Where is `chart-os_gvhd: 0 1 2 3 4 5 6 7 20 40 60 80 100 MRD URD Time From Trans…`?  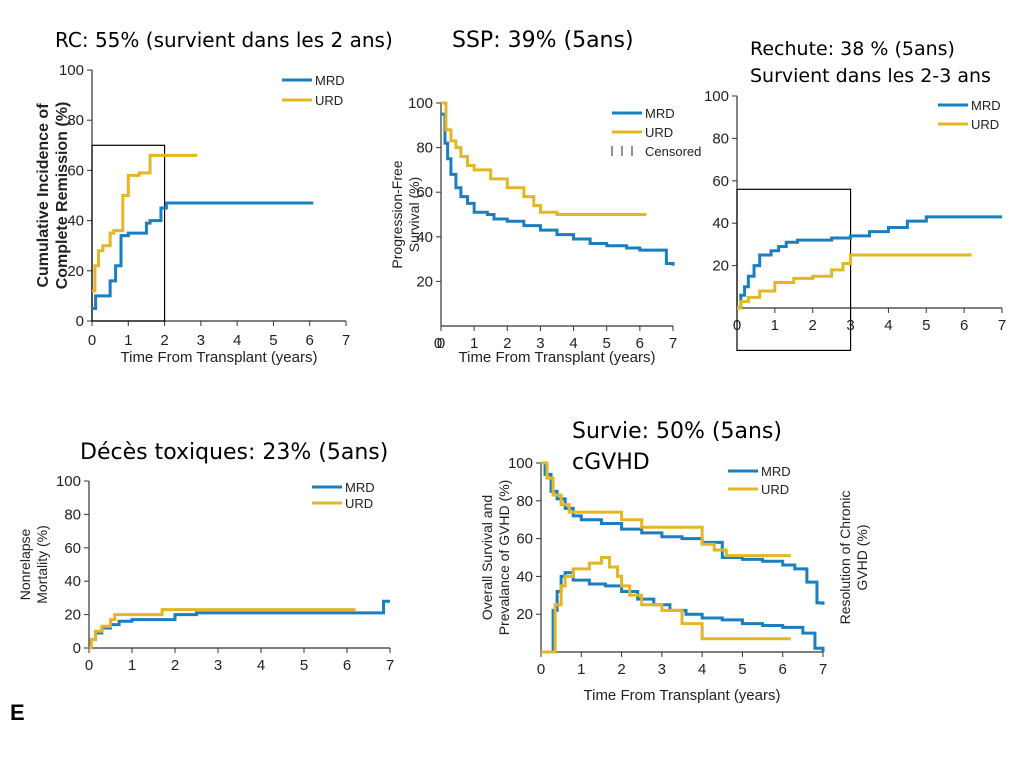 chart-os_gvhd: 0 1 2 3 4 5 6 7 20 40 60 80 100 MRD URD Time From Trans… is located at coordinates (674, 579).